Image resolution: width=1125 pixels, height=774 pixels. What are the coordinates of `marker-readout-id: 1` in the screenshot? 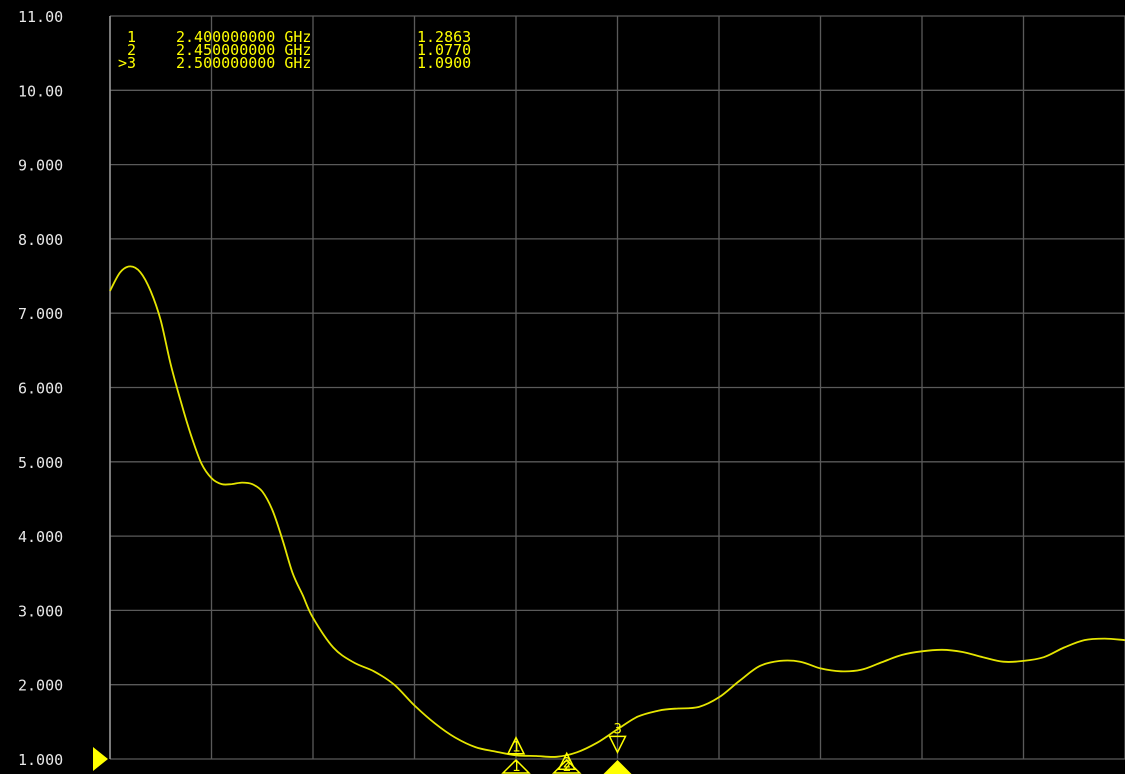 It's located at (127, 37).